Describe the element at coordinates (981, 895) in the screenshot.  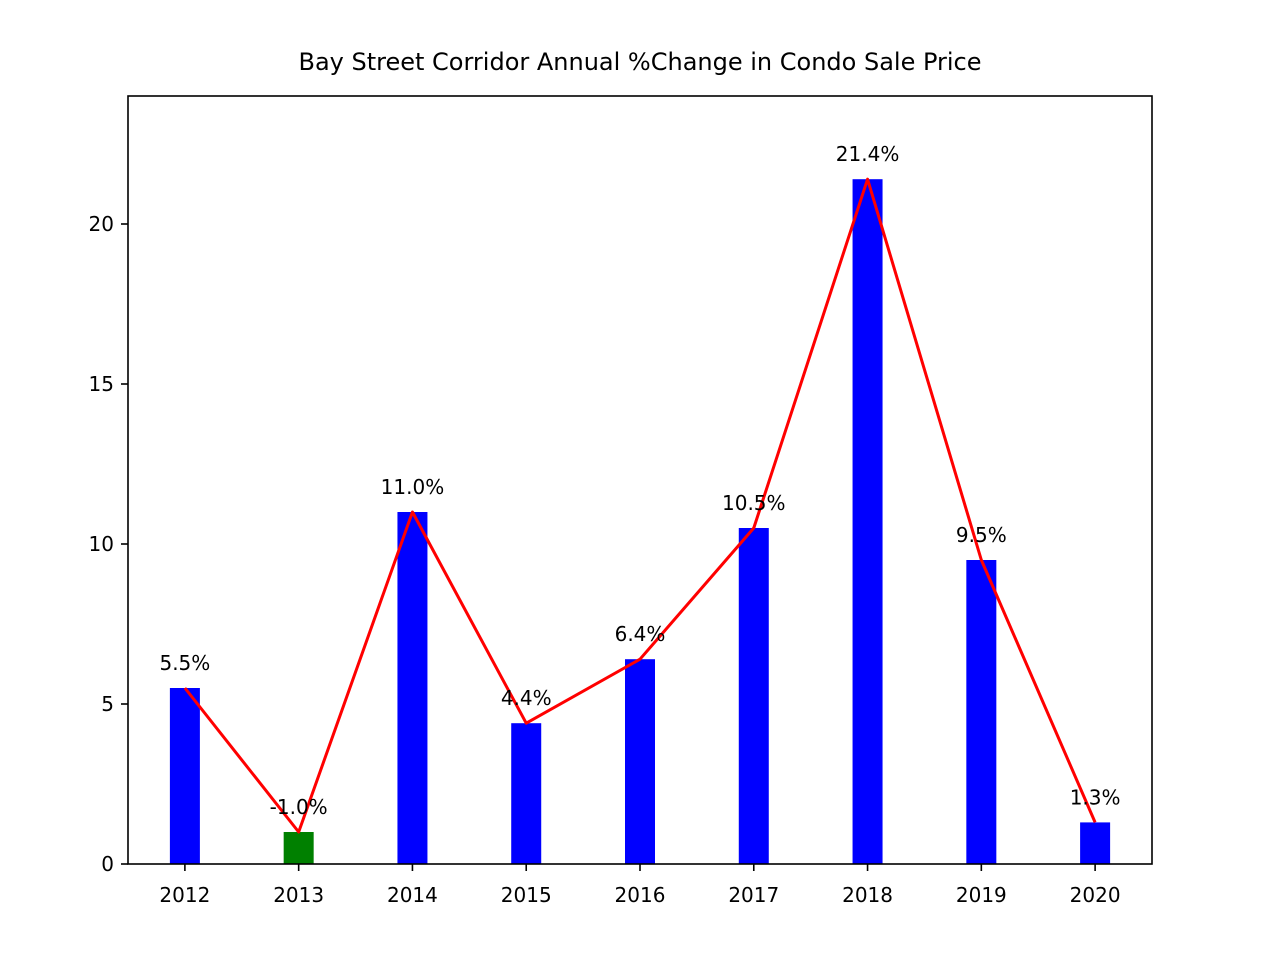
I see `x-tick-label-2019: 2019` at that location.